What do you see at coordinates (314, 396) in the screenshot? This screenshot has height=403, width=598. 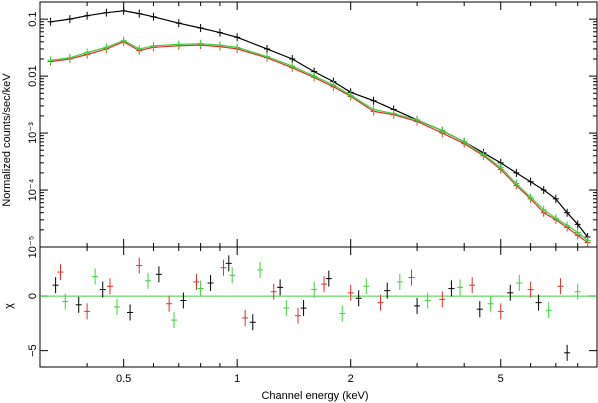 I see `x-axis-label: Channel energy (keV)` at bounding box center [314, 396].